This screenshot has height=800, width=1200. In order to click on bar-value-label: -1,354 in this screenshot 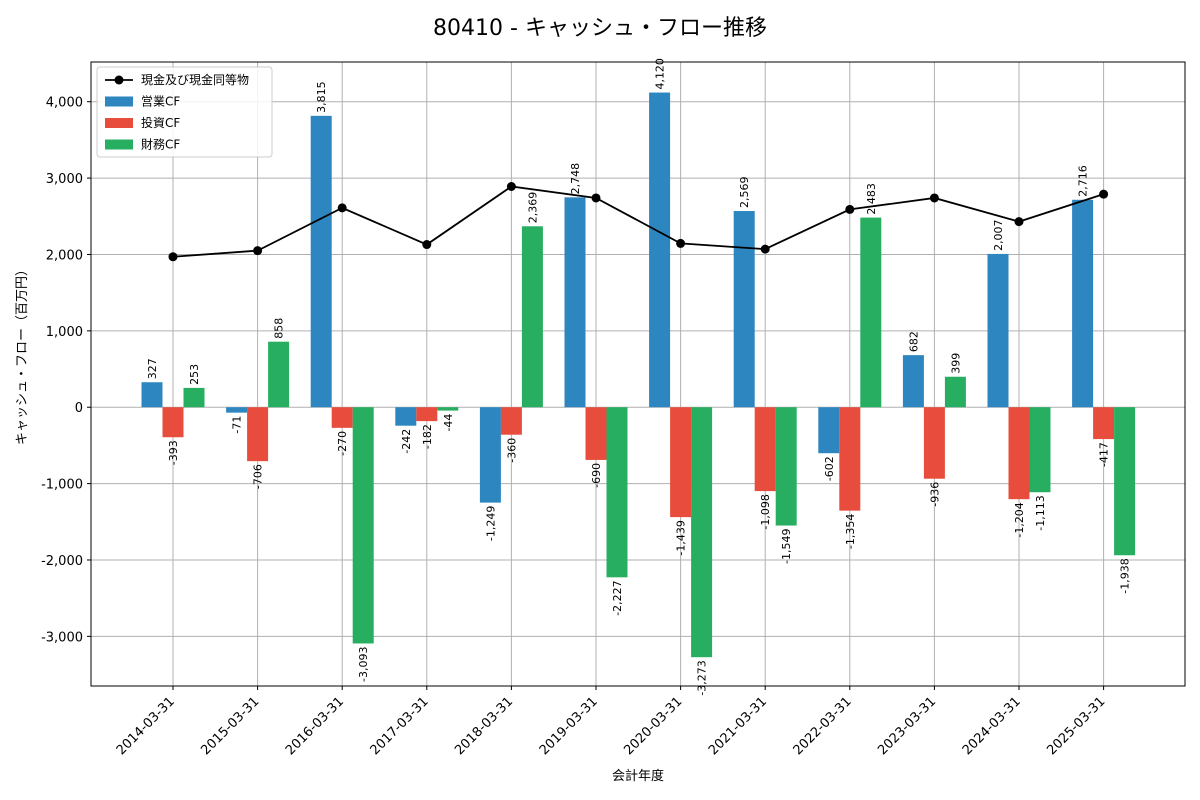, I will do `click(850, 531)`.